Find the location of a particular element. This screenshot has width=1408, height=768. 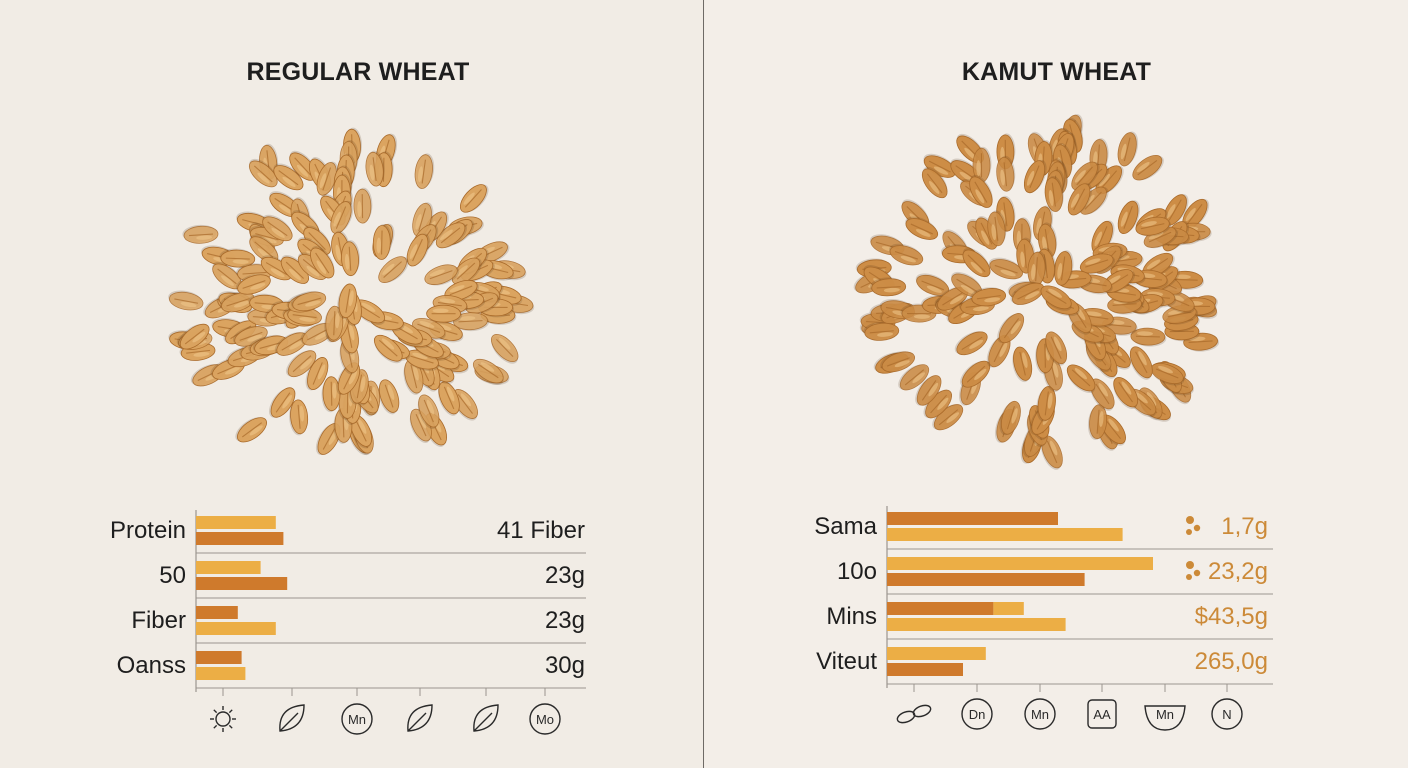

svg-text: AA is located at coordinates (1102, 714).